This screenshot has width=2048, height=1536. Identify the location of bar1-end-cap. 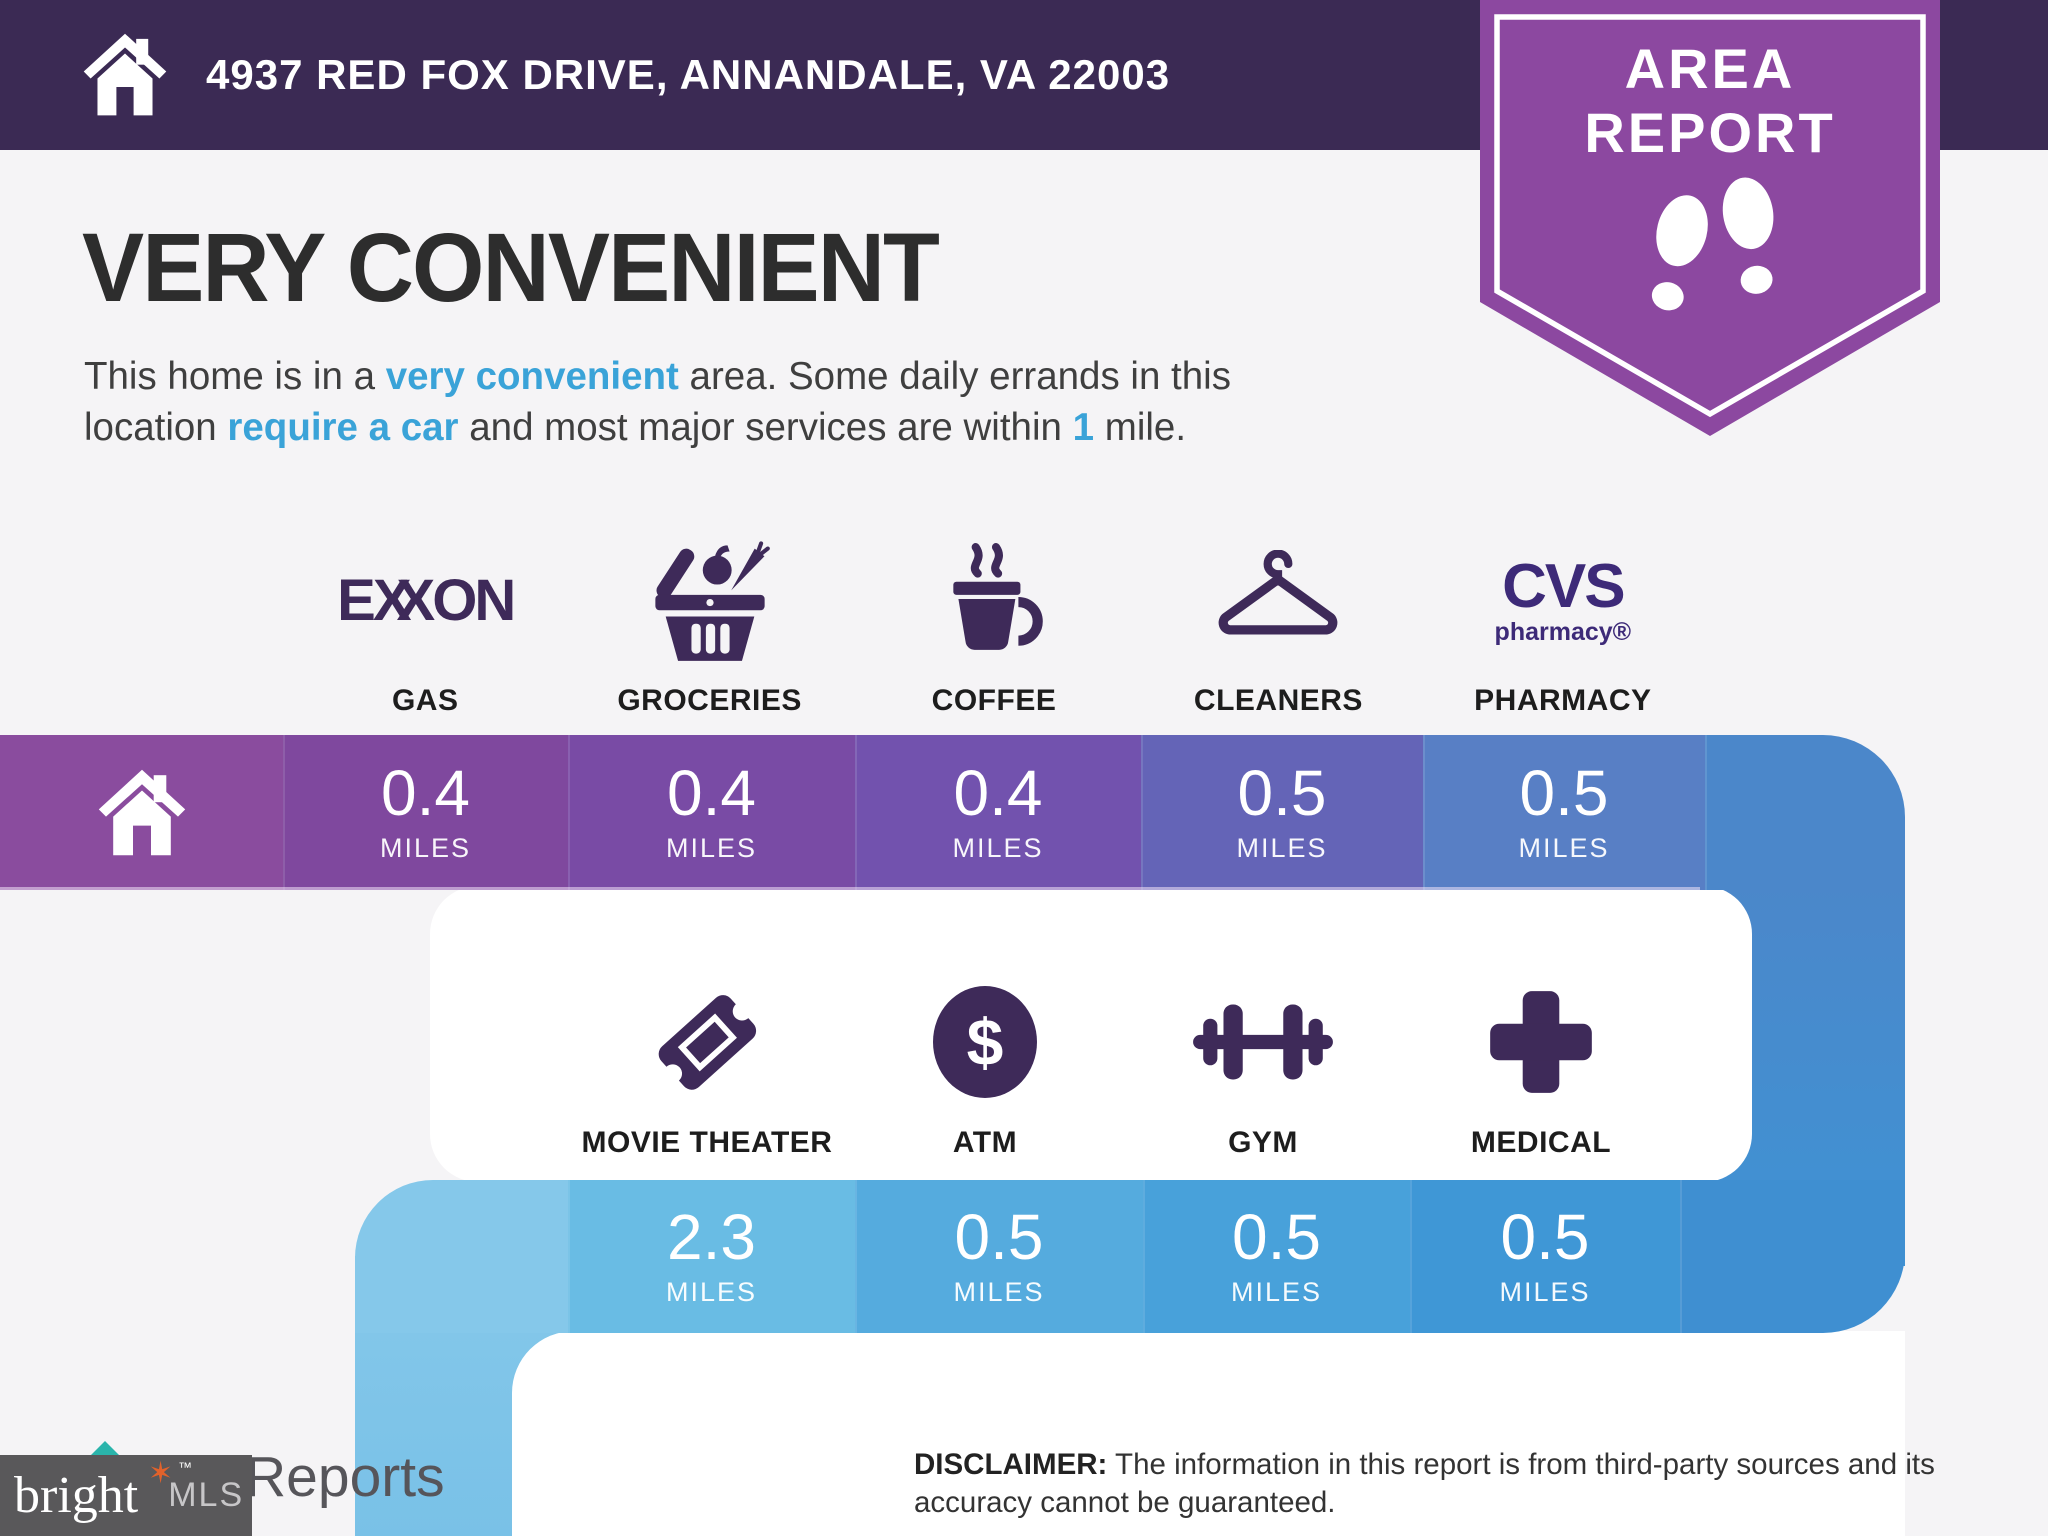
(1805, 812).